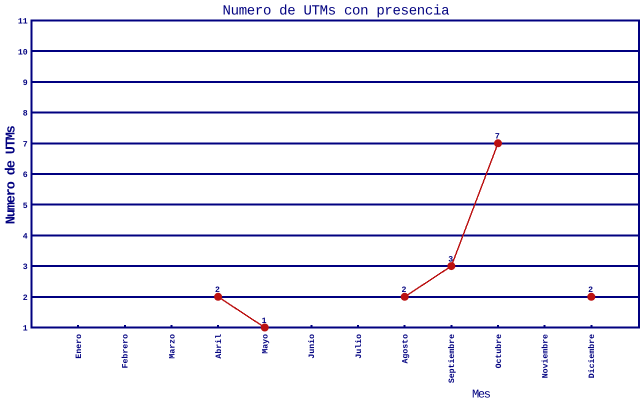  Describe the element at coordinates (406, 349) in the screenshot. I see `svg-text: Agosto` at that location.